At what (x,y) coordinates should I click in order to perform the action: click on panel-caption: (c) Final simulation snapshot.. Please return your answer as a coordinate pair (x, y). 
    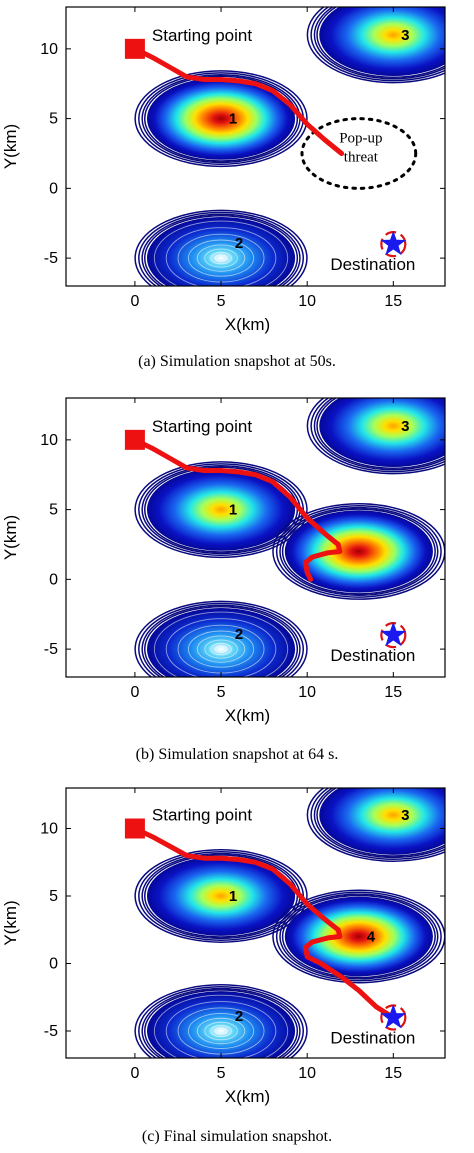
    Looking at the image, I should click on (237, 1136).